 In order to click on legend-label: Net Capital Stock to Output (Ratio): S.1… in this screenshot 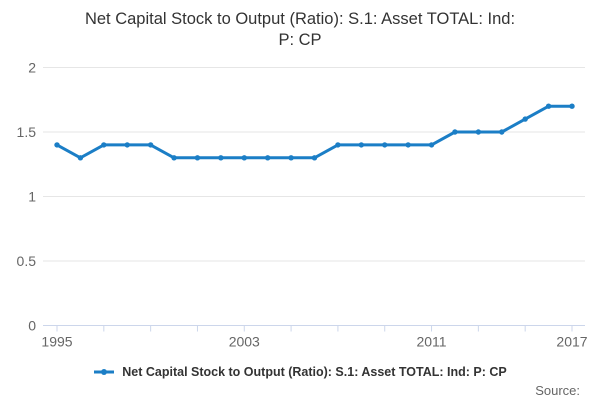, I will do `click(314, 372)`.